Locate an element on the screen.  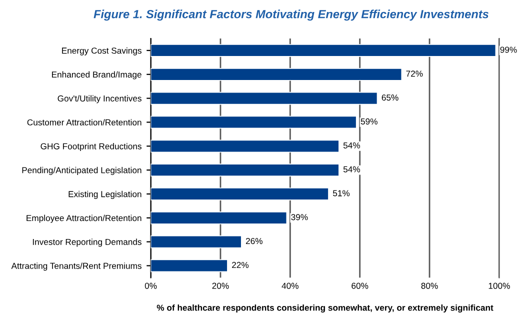
x-tick-label: 60% is located at coordinates (360, 285).